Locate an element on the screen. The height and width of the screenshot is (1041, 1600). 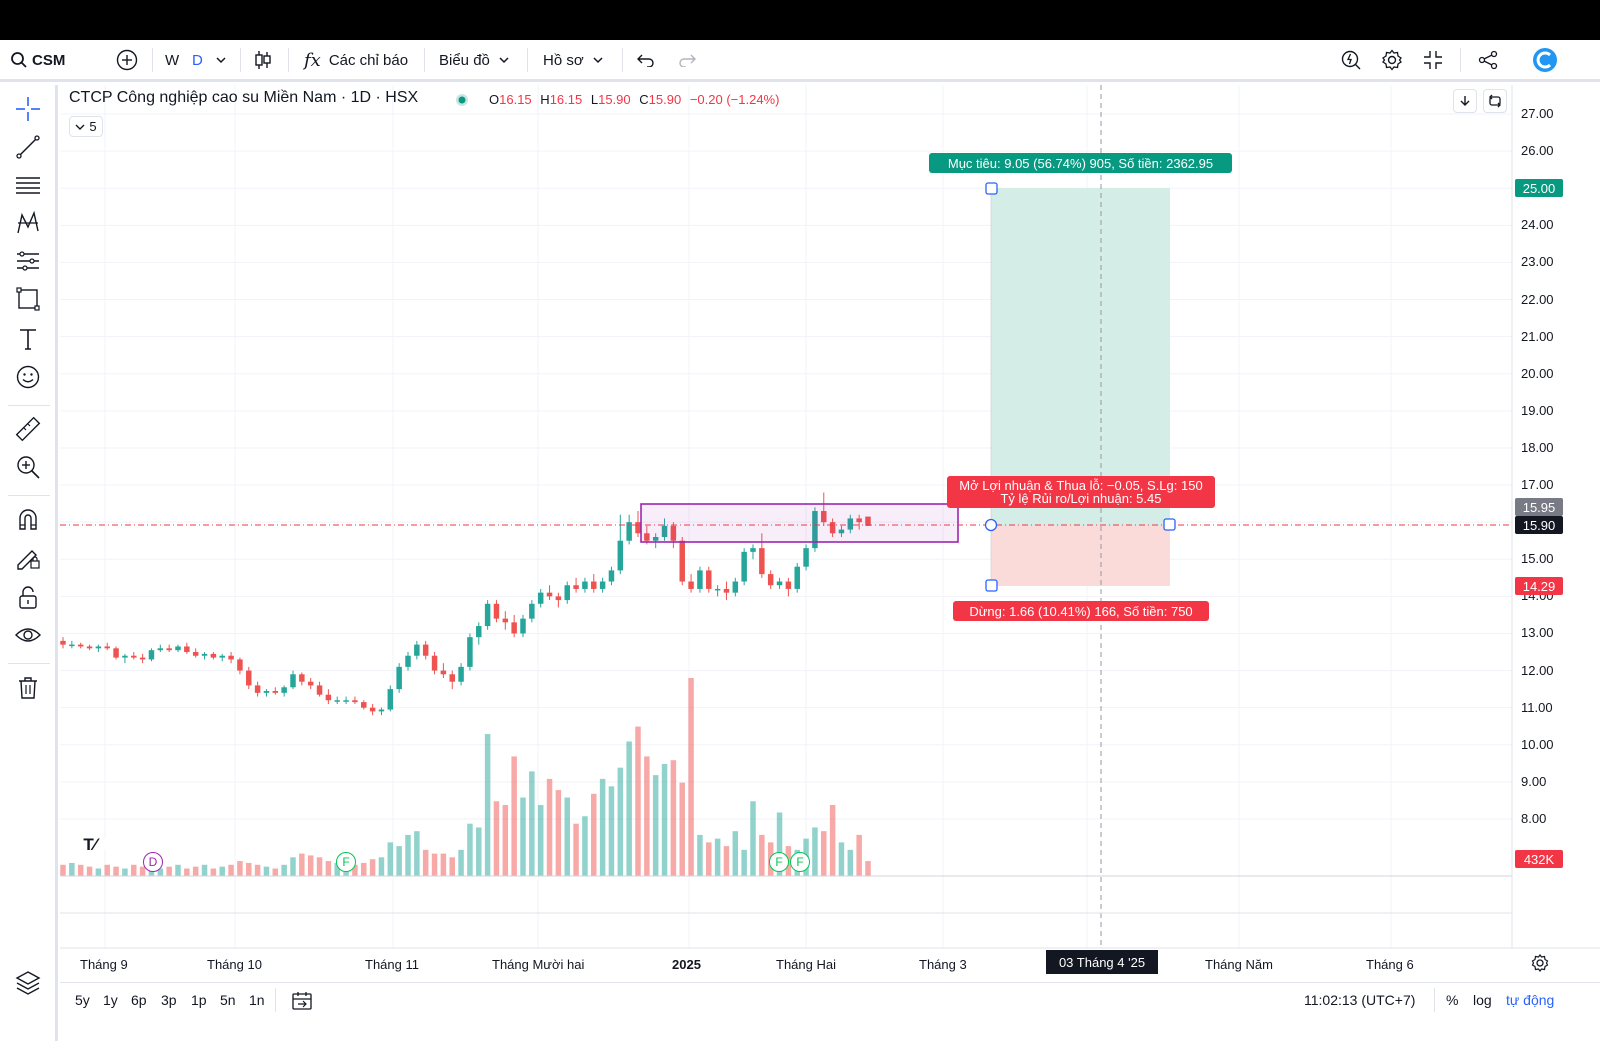
range-button-6p: 6p is located at coordinates (139, 1000).